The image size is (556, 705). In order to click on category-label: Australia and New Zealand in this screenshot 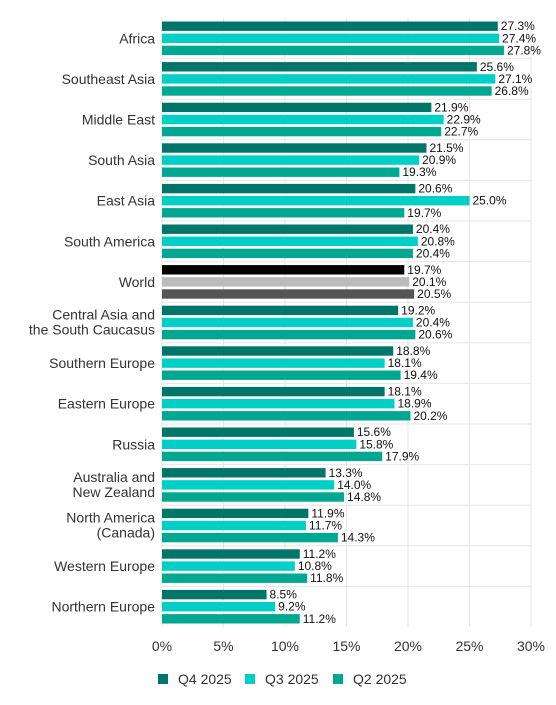, I will do `click(114, 484)`.